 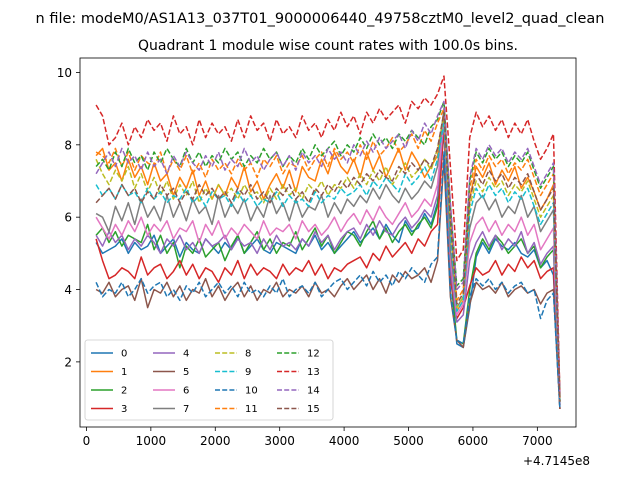 What do you see at coordinates (313, 409) in the screenshot?
I see `legend-label-15: 15` at bounding box center [313, 409].